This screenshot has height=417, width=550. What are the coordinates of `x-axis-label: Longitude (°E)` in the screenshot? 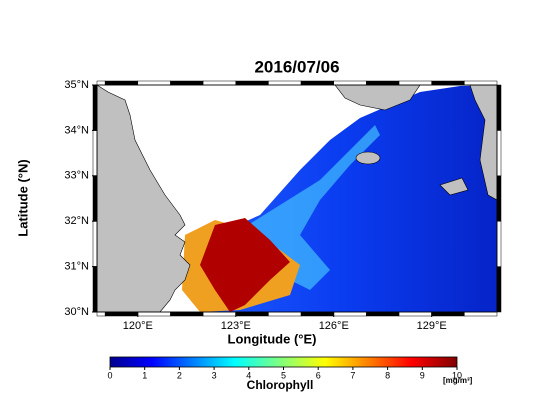 It's located at (272, 338).